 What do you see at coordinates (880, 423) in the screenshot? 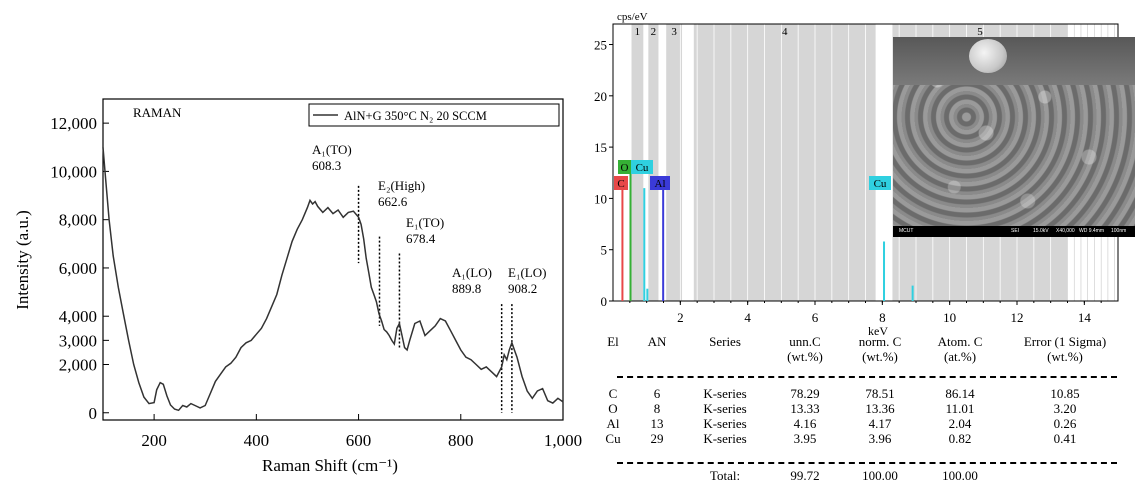
I see `table-cell: 4.17` at bounding box center [880, 423].